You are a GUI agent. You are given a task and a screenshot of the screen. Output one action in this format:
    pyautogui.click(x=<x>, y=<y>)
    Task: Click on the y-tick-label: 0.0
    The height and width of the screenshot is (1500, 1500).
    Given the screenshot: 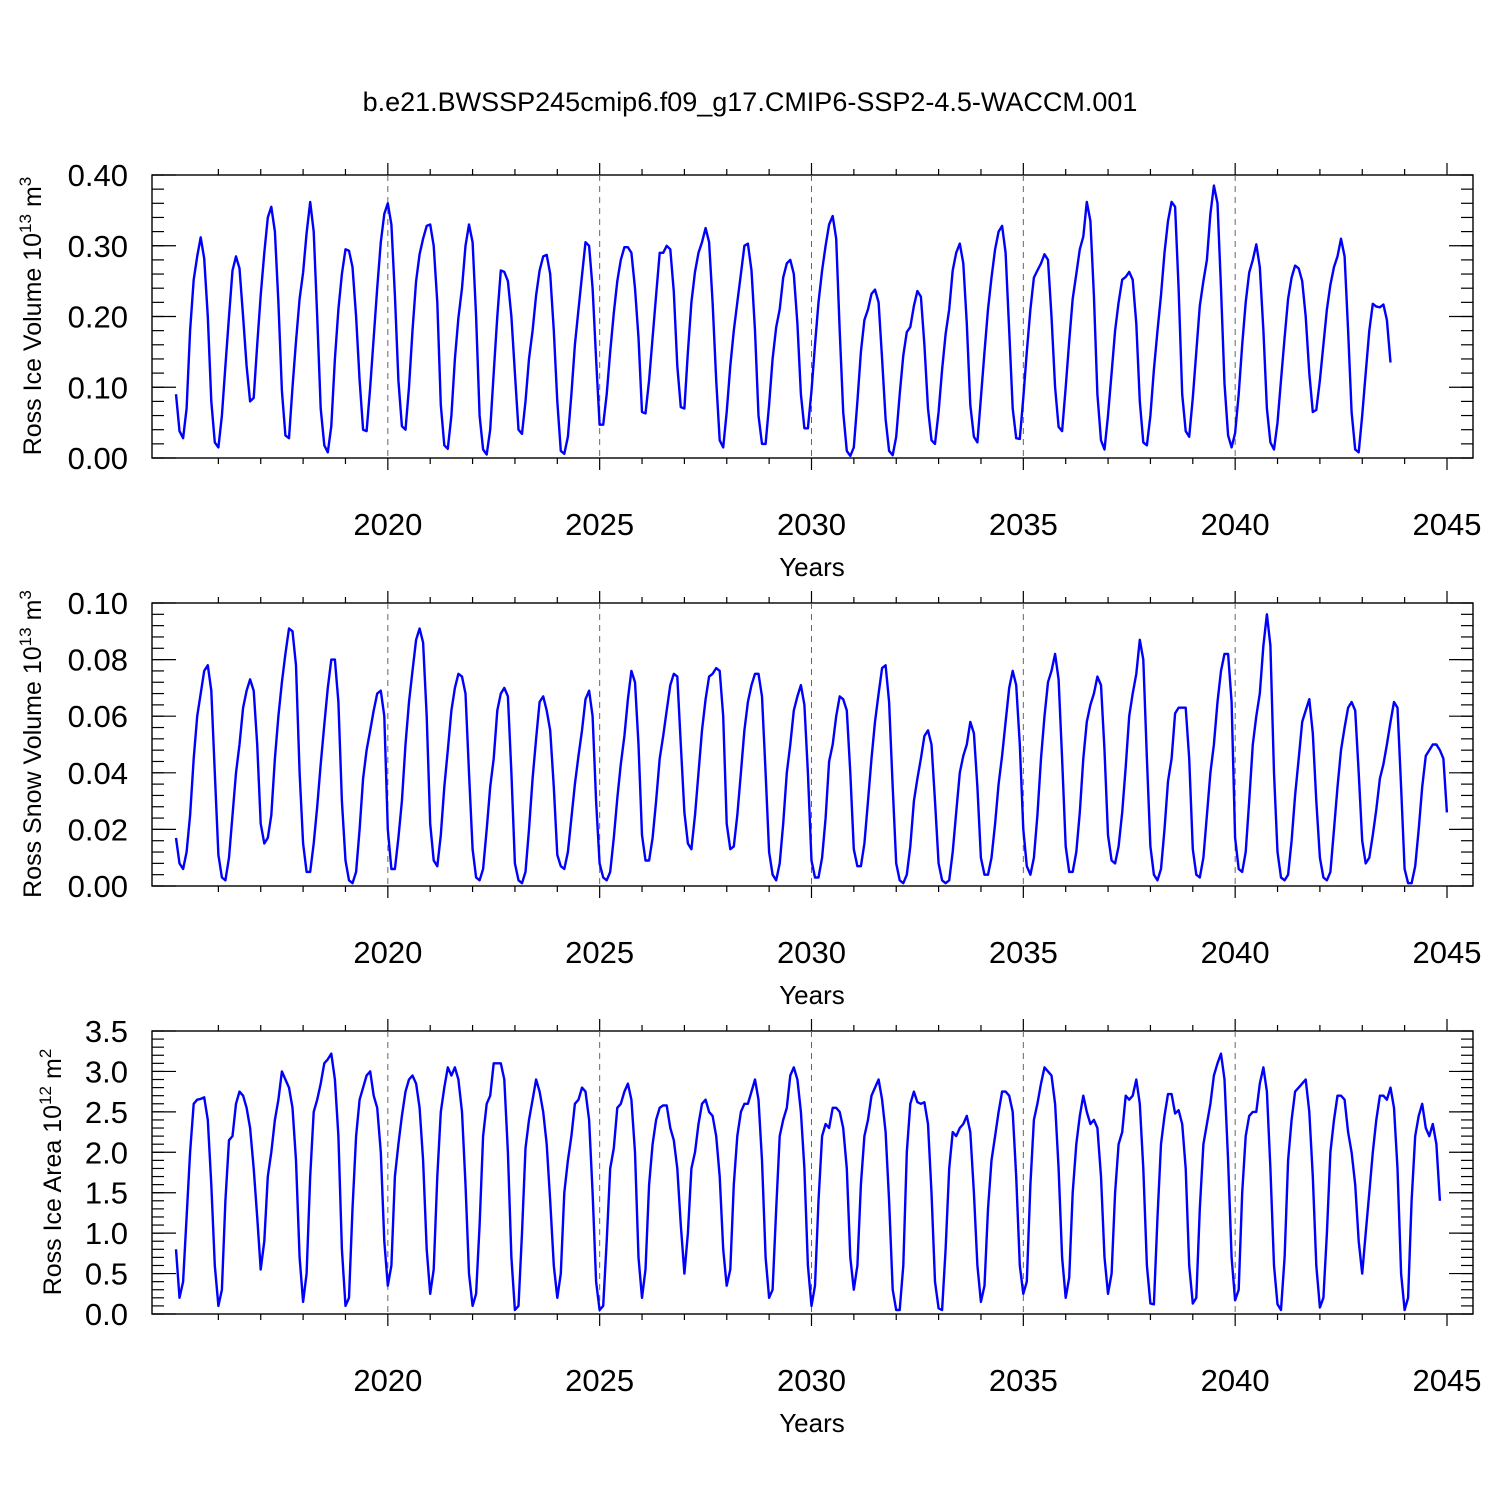 What is the action you would take?
    pyautogui.click(x=106, y=1314)
    